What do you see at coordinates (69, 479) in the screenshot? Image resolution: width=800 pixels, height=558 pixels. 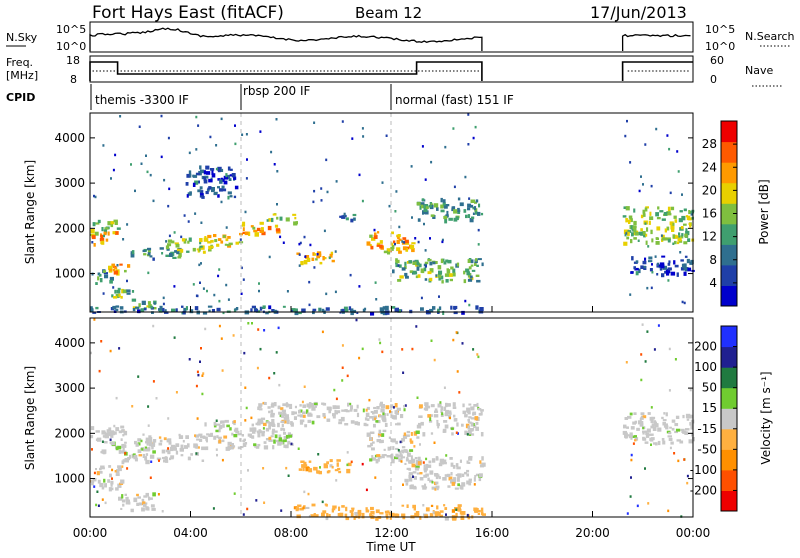 I see `y-tick-label-1000: 1000` at bounding box center [69, 479].